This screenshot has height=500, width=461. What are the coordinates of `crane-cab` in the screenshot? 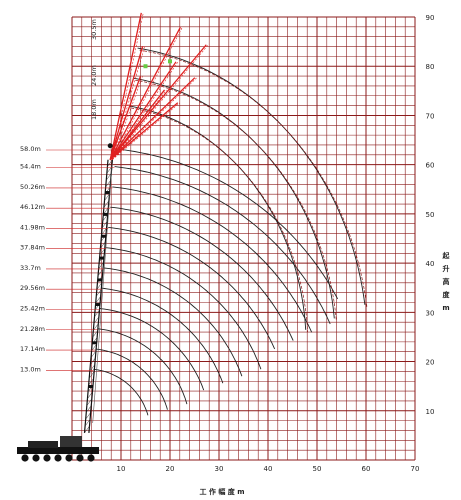 It's located at (43, 444).